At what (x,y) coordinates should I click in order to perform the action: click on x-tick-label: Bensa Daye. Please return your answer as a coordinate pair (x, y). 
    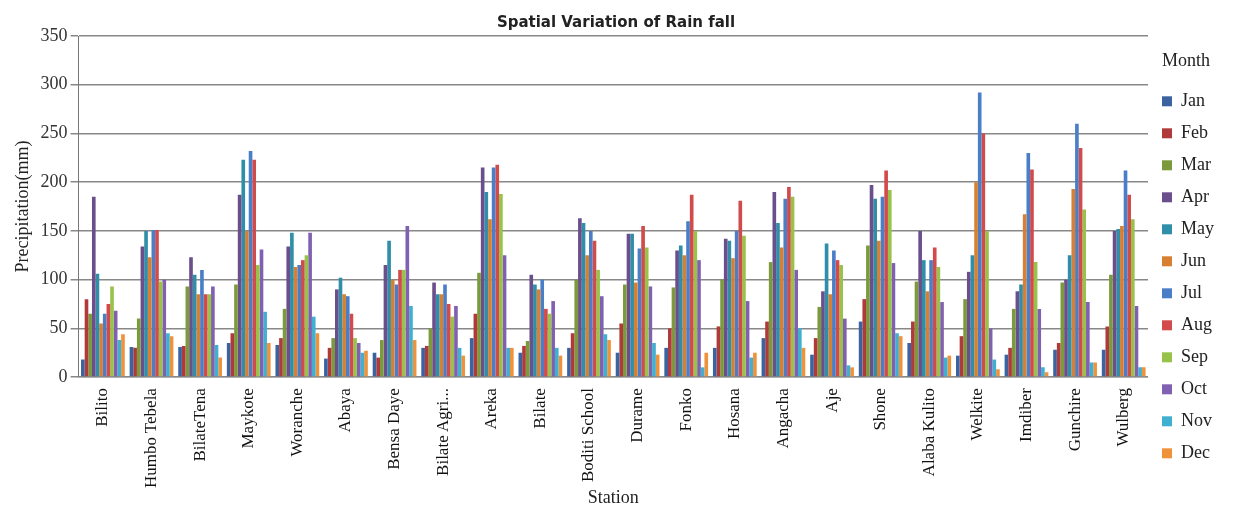
    Looking at the image, I should click on (394, 429).